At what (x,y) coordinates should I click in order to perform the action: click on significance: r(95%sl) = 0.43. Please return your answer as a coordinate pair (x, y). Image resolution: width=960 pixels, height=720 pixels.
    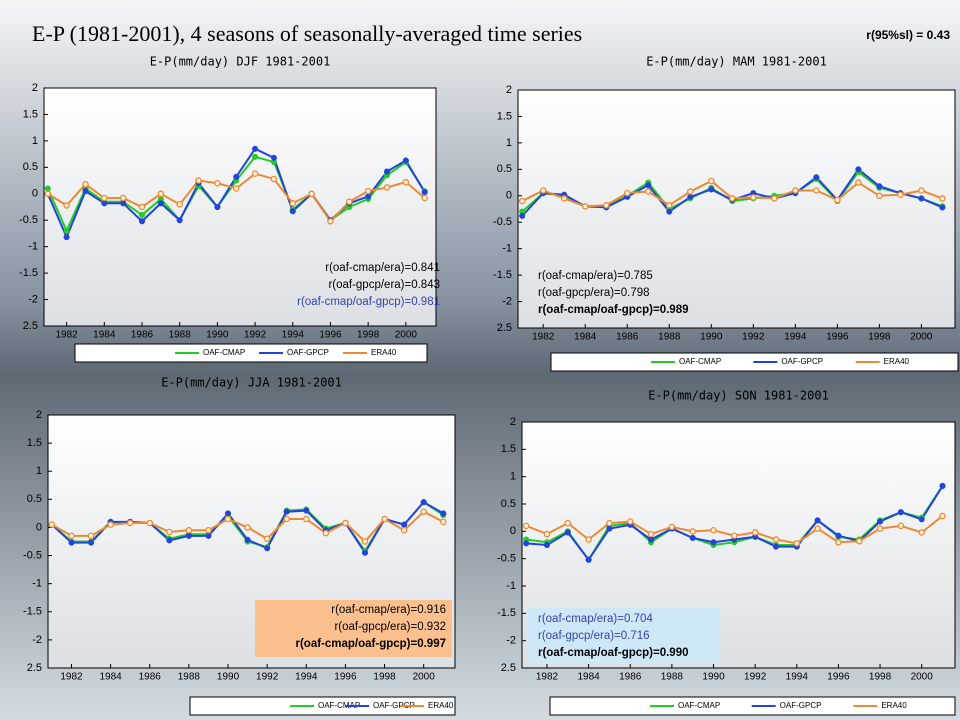
    Looking at the image, I should click on (908, 35).